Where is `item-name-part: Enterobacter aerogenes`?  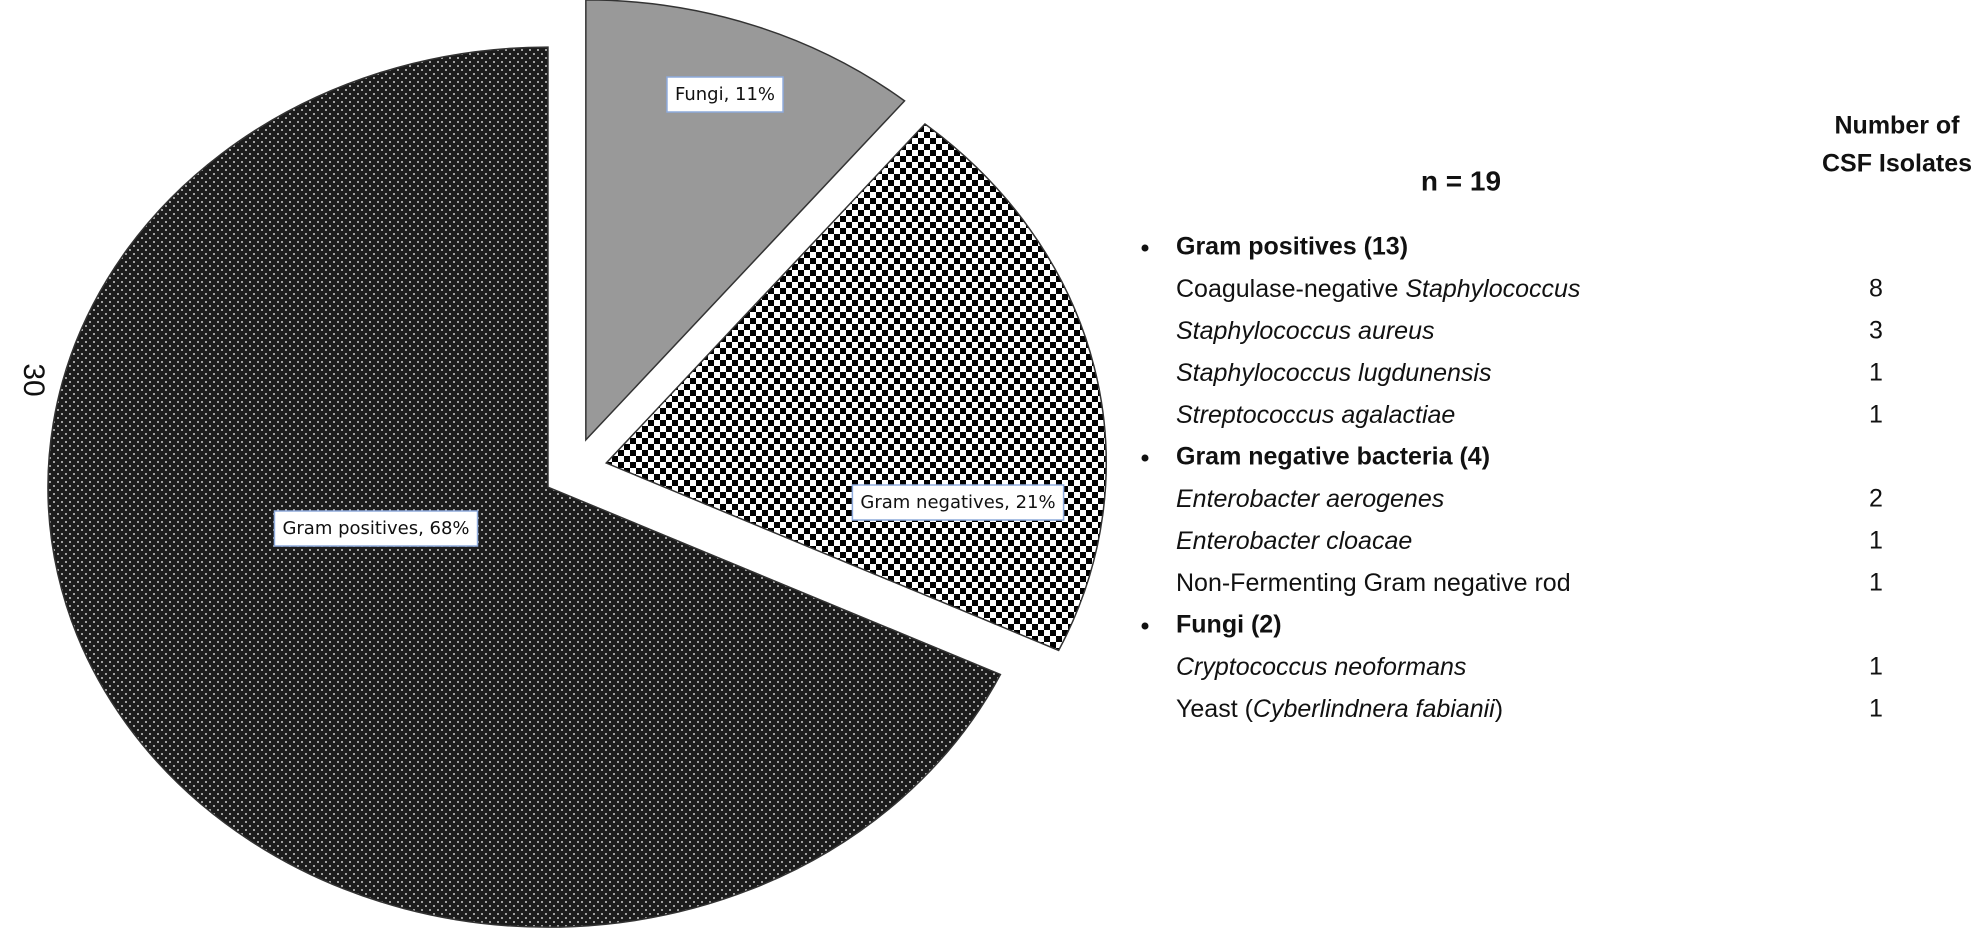
item-name-part: Enterobacter aerogenes is located at coordinates (1310, 499).